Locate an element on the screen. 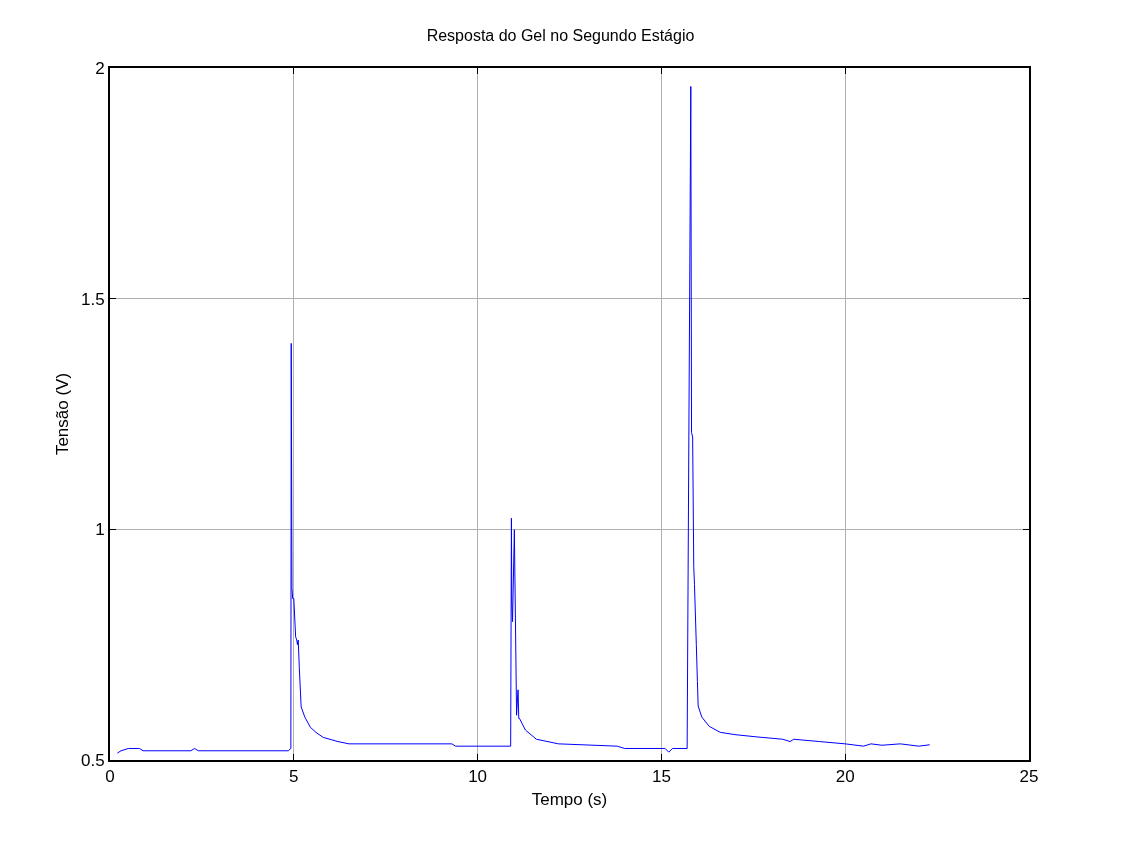 This screenshot has height=848, width=1121. x-tick-label: 10 is located at coordinates (478, 777).